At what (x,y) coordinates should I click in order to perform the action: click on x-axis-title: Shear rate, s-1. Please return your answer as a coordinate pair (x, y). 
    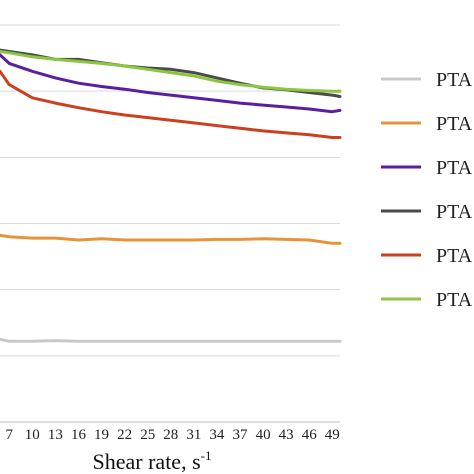
    Looking at the image, I should click on (152, 461).